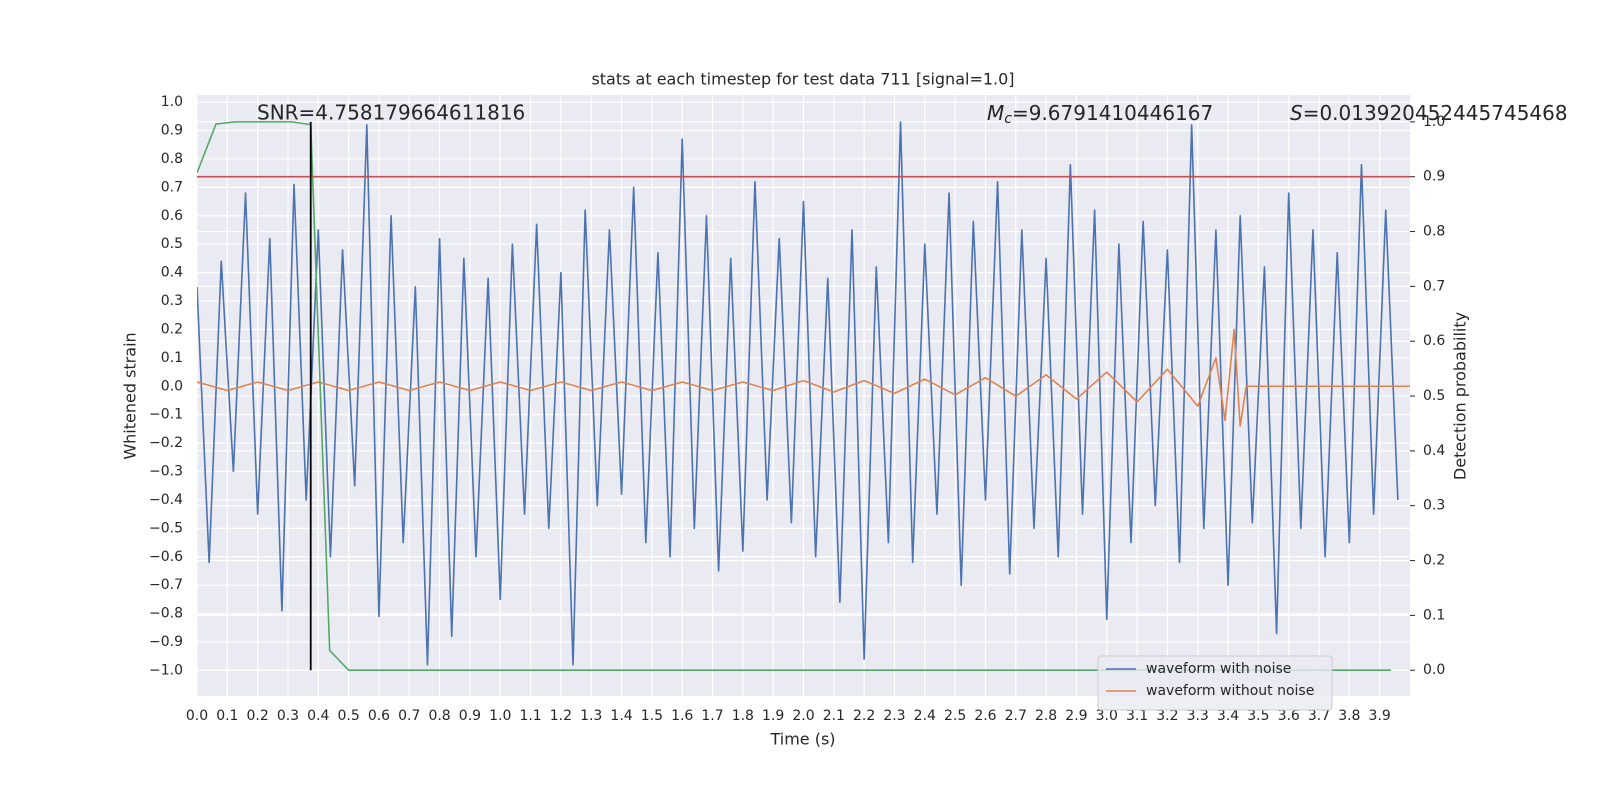 This screenshot has width=1600, height=800. Describe the element at coordinates (391, 113) in the screenshot. I see `annotation: SNR=4.758179664611816` at that location.